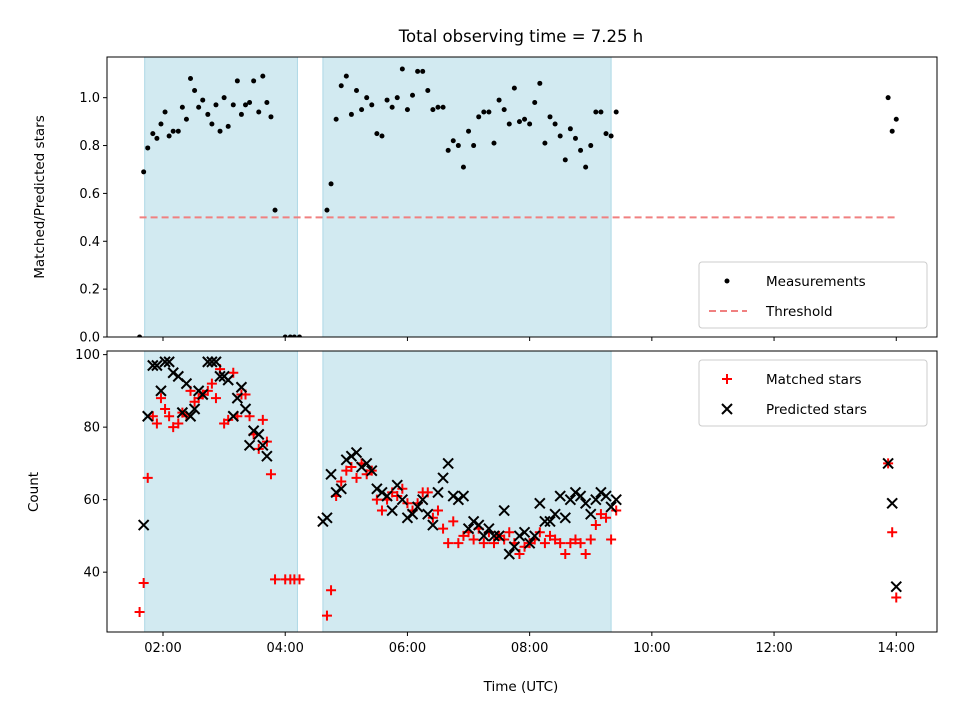  I want to click on x-tick-label: 12:00, so click(773, 648).